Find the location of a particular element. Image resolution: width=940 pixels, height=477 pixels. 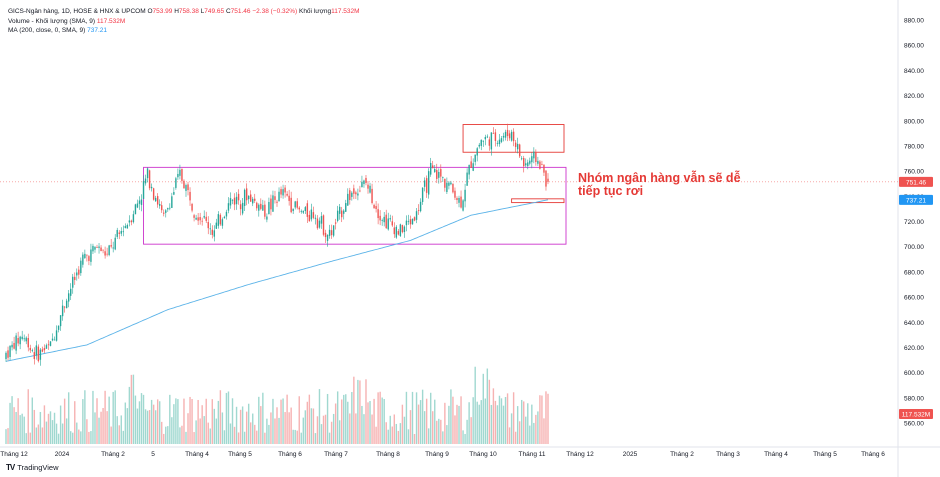

y-tick-label: 880.00 is located at coordinates (914, 21).